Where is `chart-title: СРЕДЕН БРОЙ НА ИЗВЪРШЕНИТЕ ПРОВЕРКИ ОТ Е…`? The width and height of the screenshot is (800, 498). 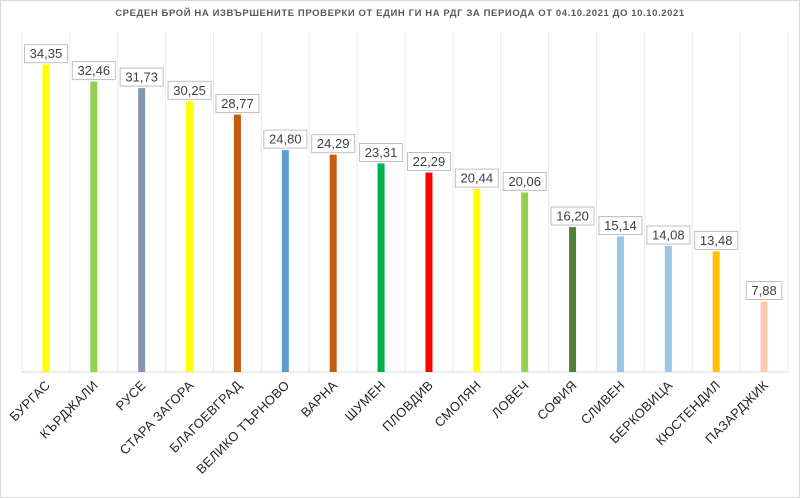
chart-title: СРЕДЕН БРОЙ НА ИЗВЪРШЕНИТЕ ПРОВЕРКИ ОТ Е… is located at coordinates (400, 13).